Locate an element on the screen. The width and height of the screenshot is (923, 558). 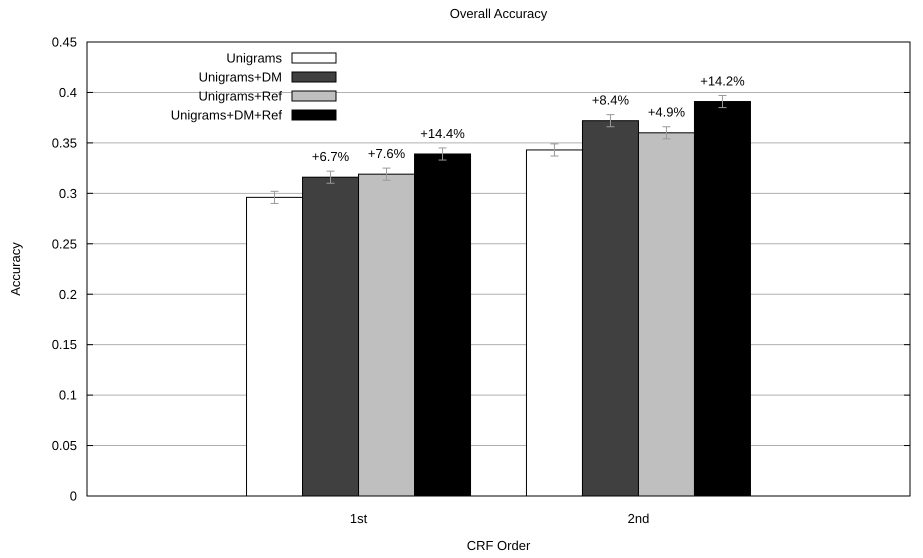
chart-title: Overall Accuracy is located at coordinates (499, 13).